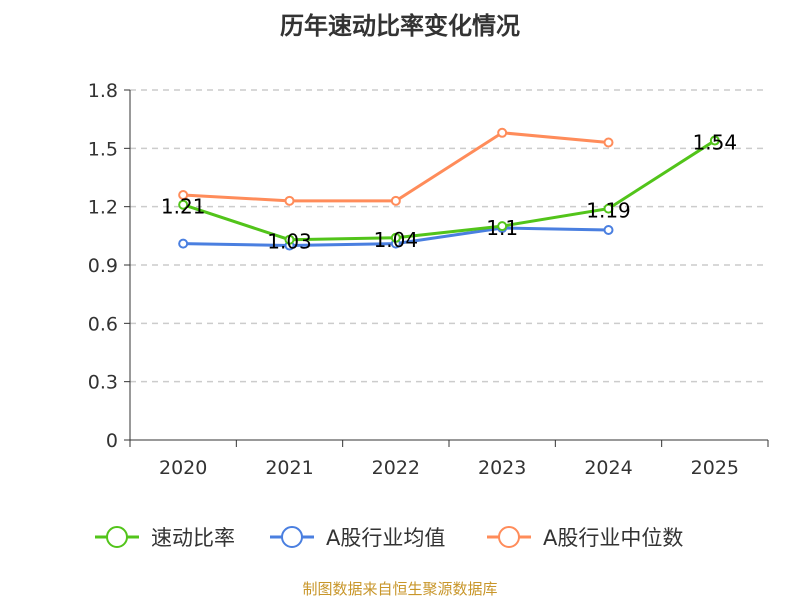 Image resolution: width=800 pixels, height=600 pixels. What do you see at coordinates (193, 538) in the screenshot?
I see `legend-label: 速动比率` at bounding box center [193, 538].